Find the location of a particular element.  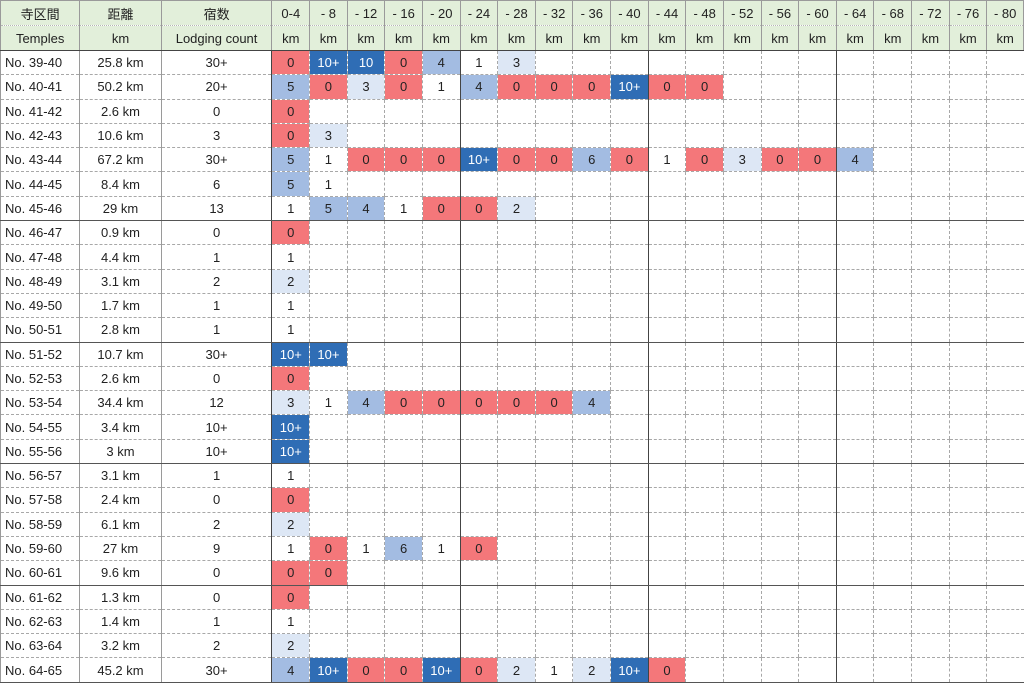

distance: 50.2 km is located at coordinates (120, 87).